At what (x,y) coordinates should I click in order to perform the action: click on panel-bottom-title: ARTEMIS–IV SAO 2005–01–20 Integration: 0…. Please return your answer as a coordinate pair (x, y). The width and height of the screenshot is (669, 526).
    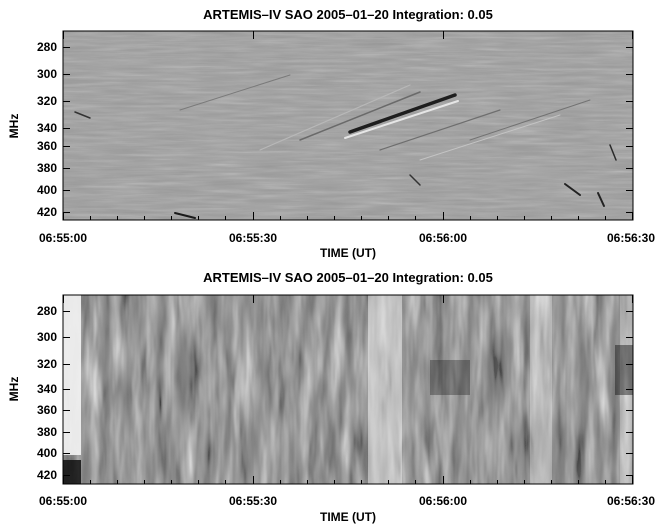
    Looking at the image, I should click on (348, 277).